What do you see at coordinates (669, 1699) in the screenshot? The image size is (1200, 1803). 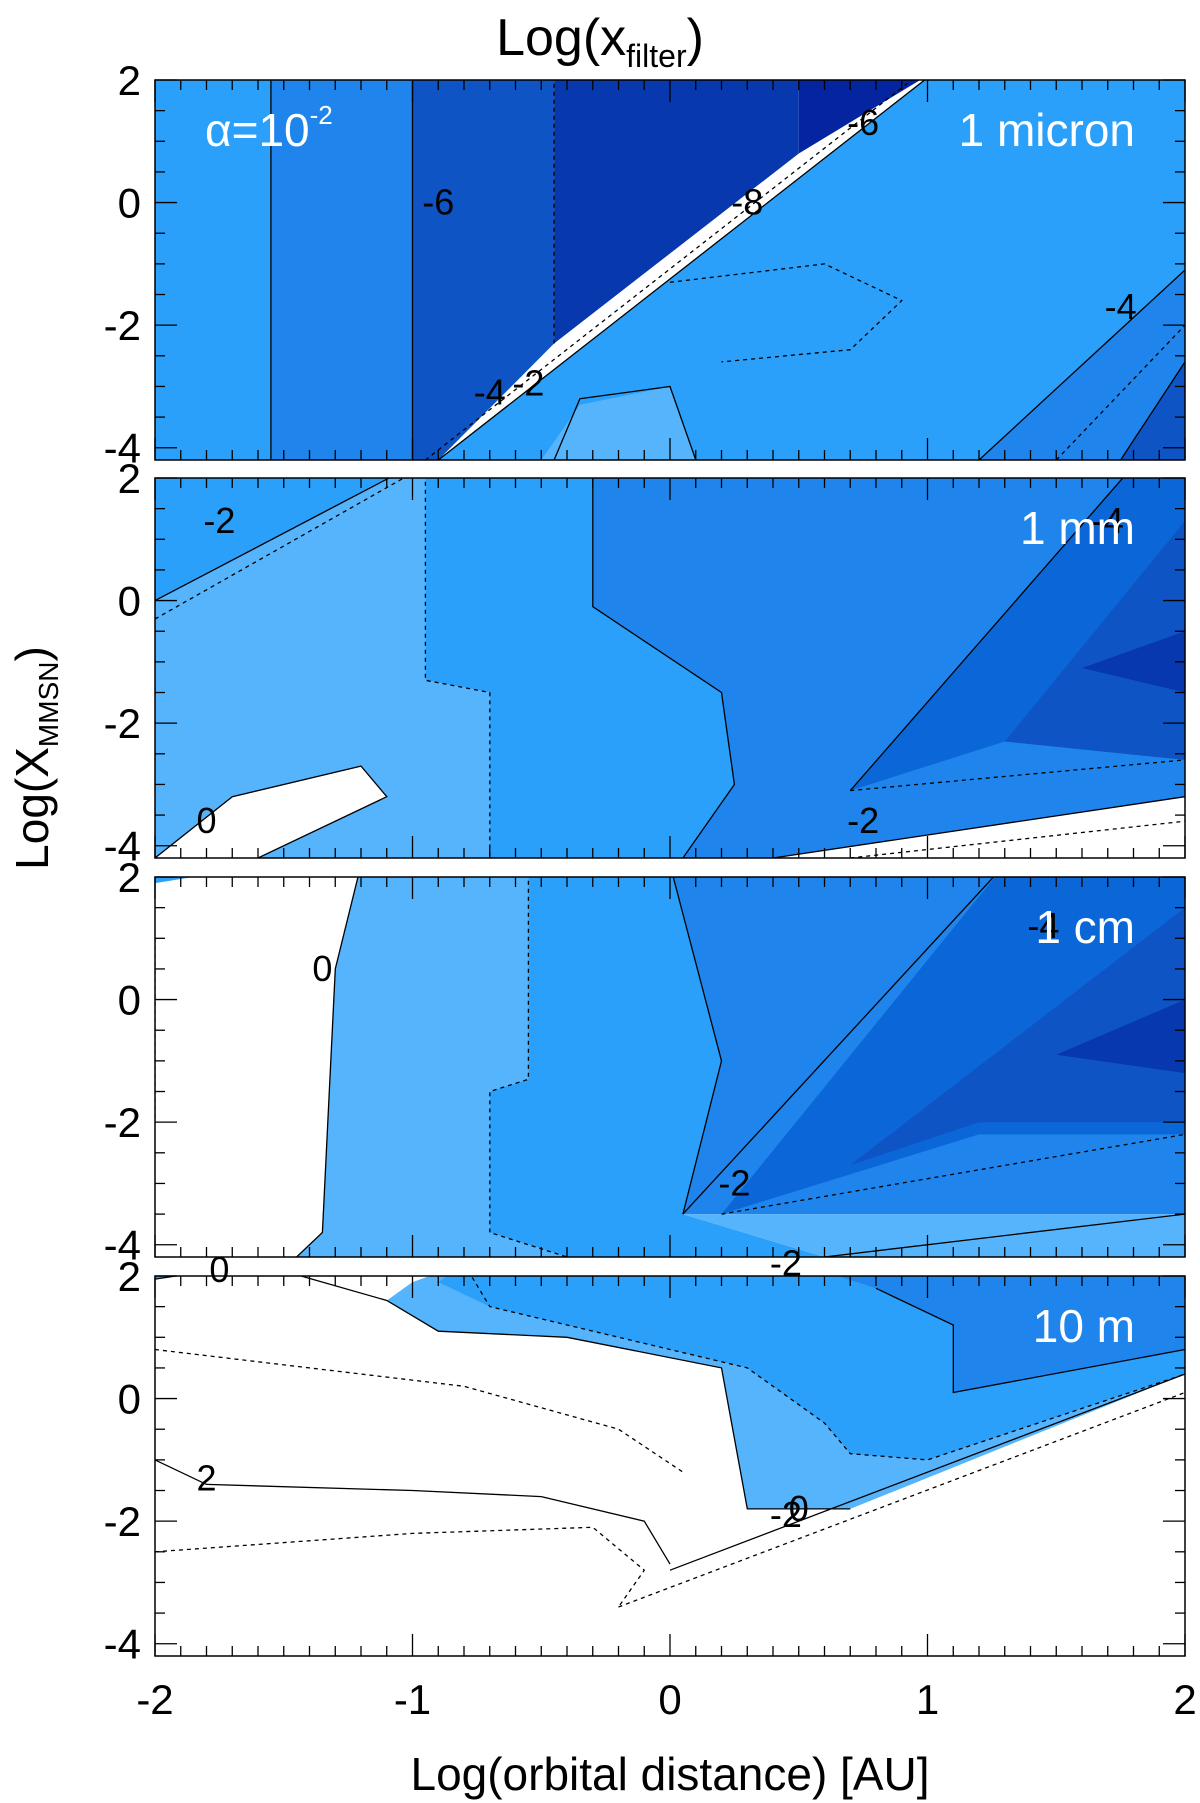 I see `x-tick-label: 0` at bounding box center [669, 1699].